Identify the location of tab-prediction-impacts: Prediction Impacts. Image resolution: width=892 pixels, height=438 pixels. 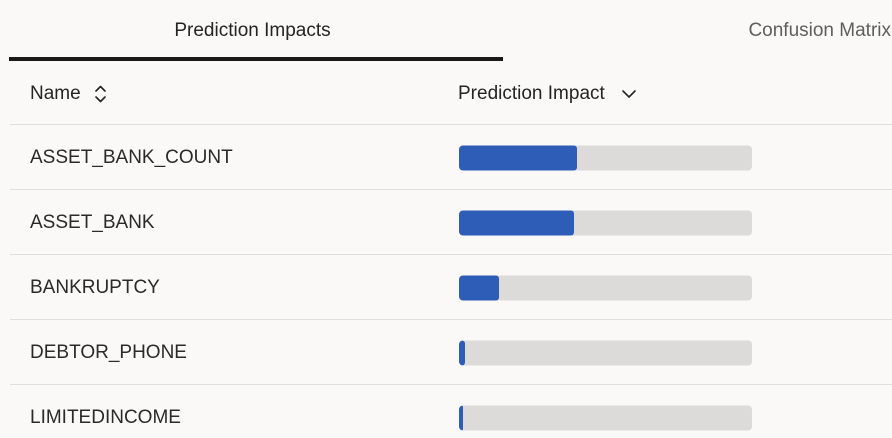
(252, 31).